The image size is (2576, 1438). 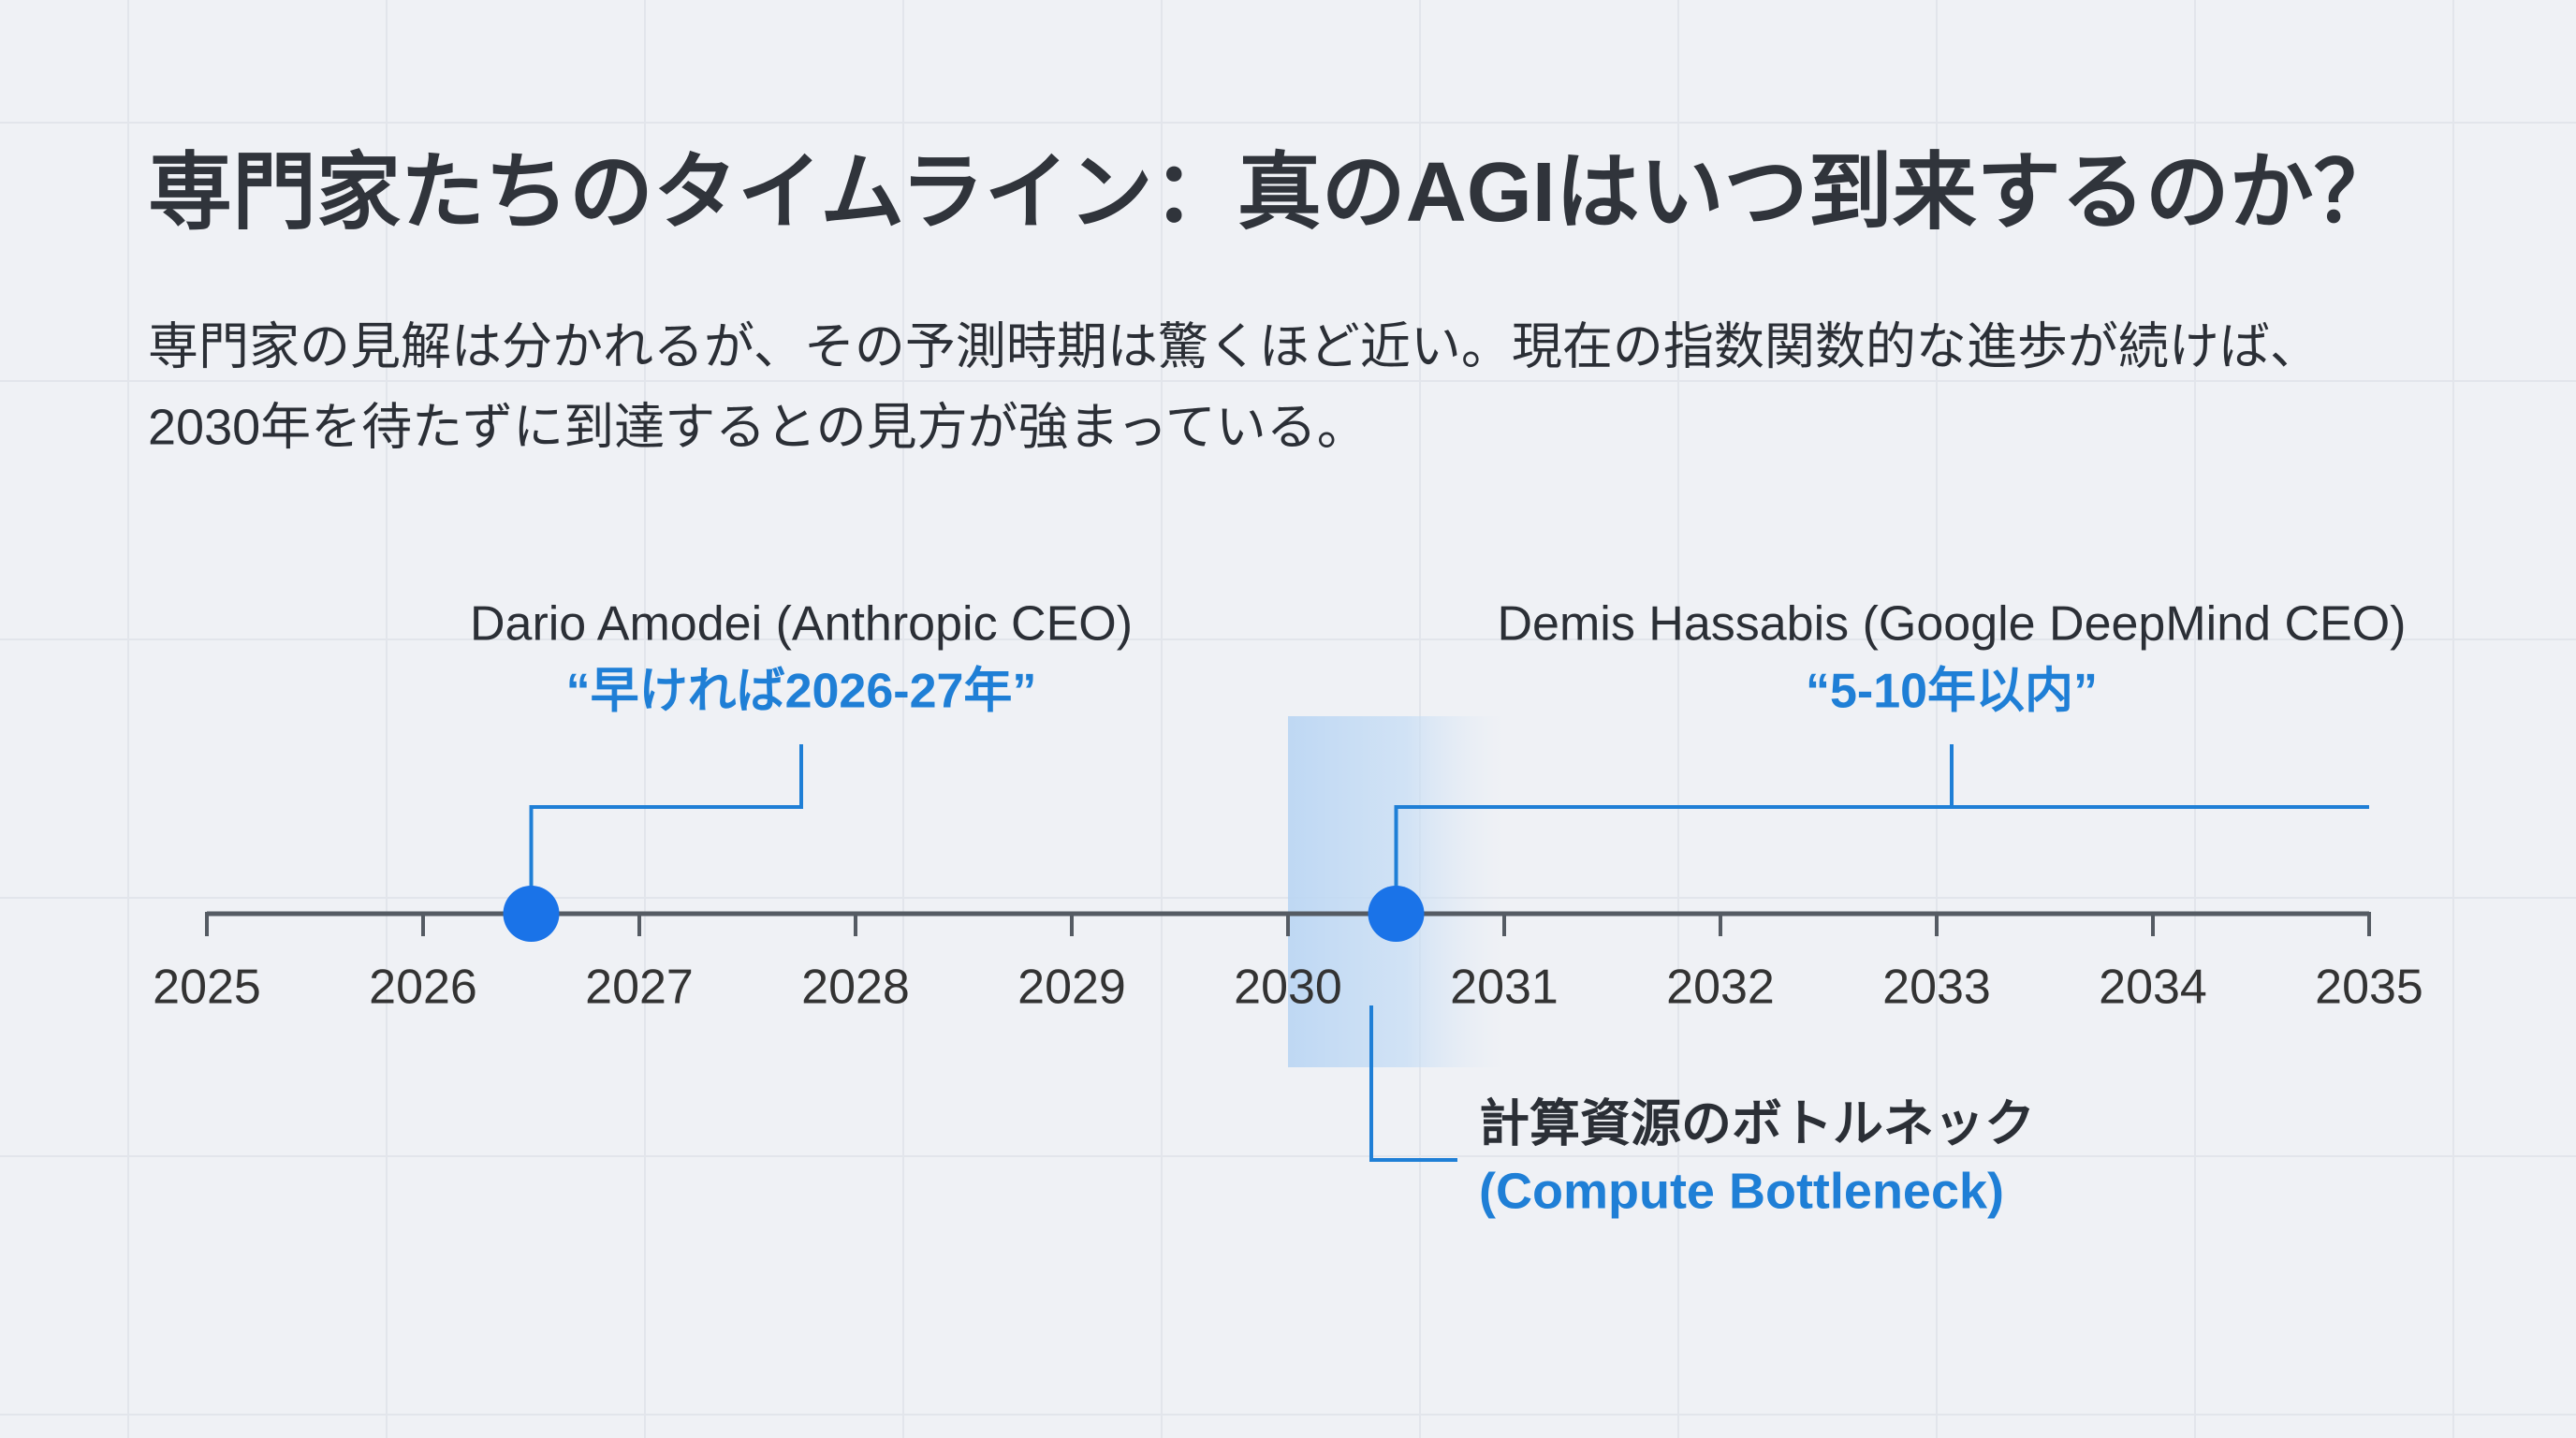 What do you see at coordinates (758, 427) in the screenshot?
I see `subtitle: 2030年を待たずに到達するとの見方が強まっている。` at bounding box center [758, 427].